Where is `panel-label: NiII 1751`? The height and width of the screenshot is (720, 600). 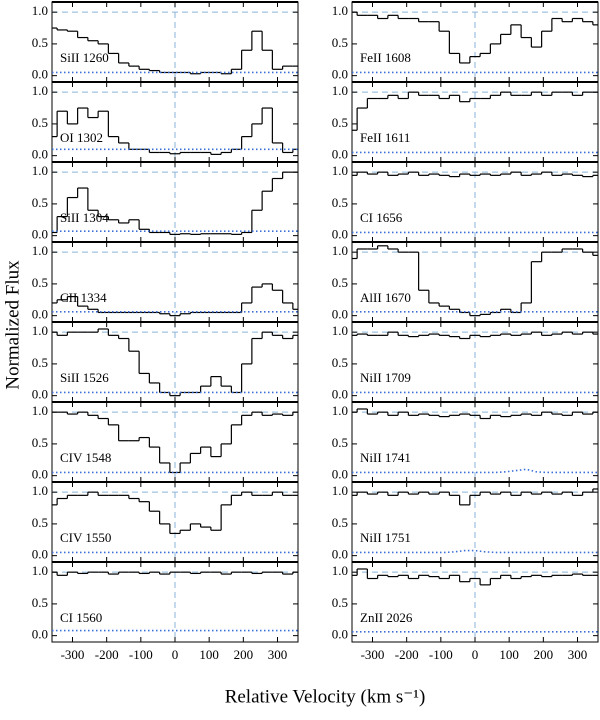 panel-label: NiII 1751 is located at coordinates (385, 537).